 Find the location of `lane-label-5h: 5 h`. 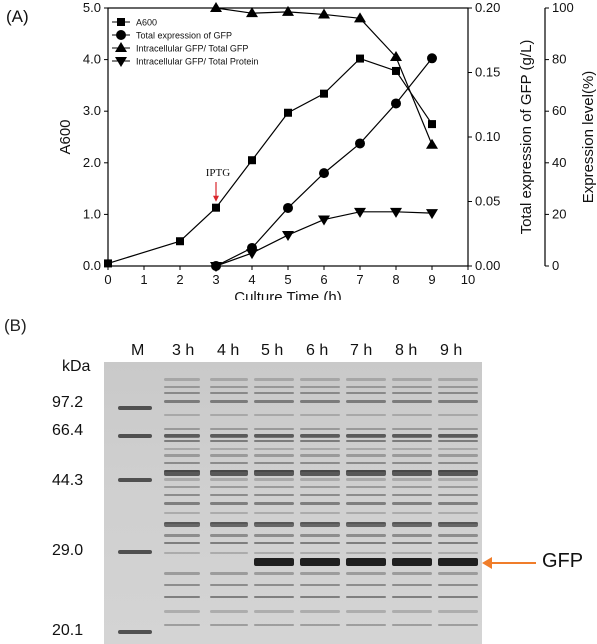

lane-label-5h: 5 h is located at coordinates (272, 350).